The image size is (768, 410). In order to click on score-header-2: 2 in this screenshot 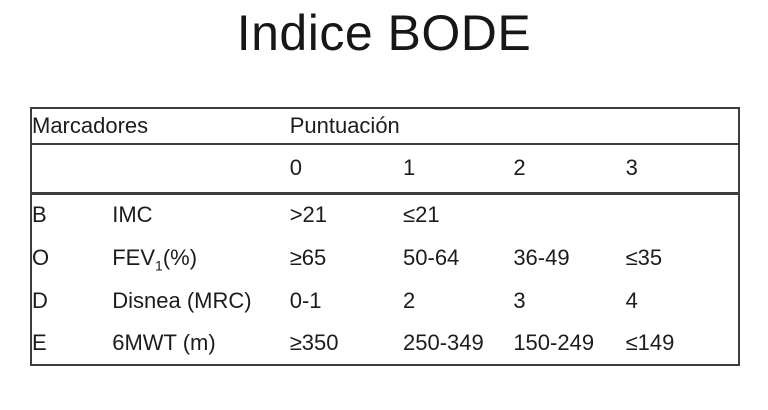, I will do `click(569, 169)`.